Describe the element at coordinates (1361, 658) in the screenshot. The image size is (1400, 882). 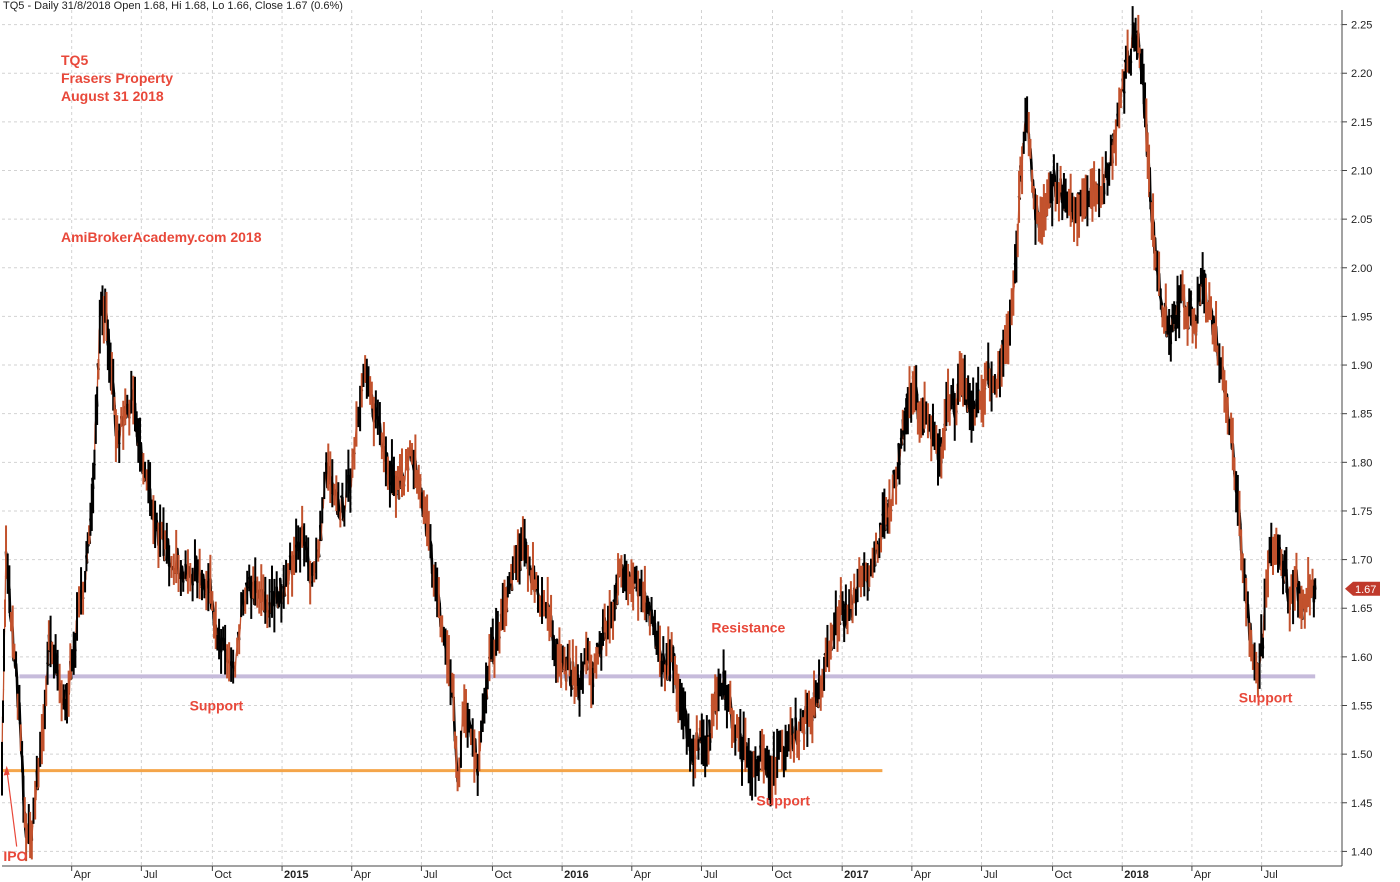
I see `y-tick-label: 1.60` at that location.